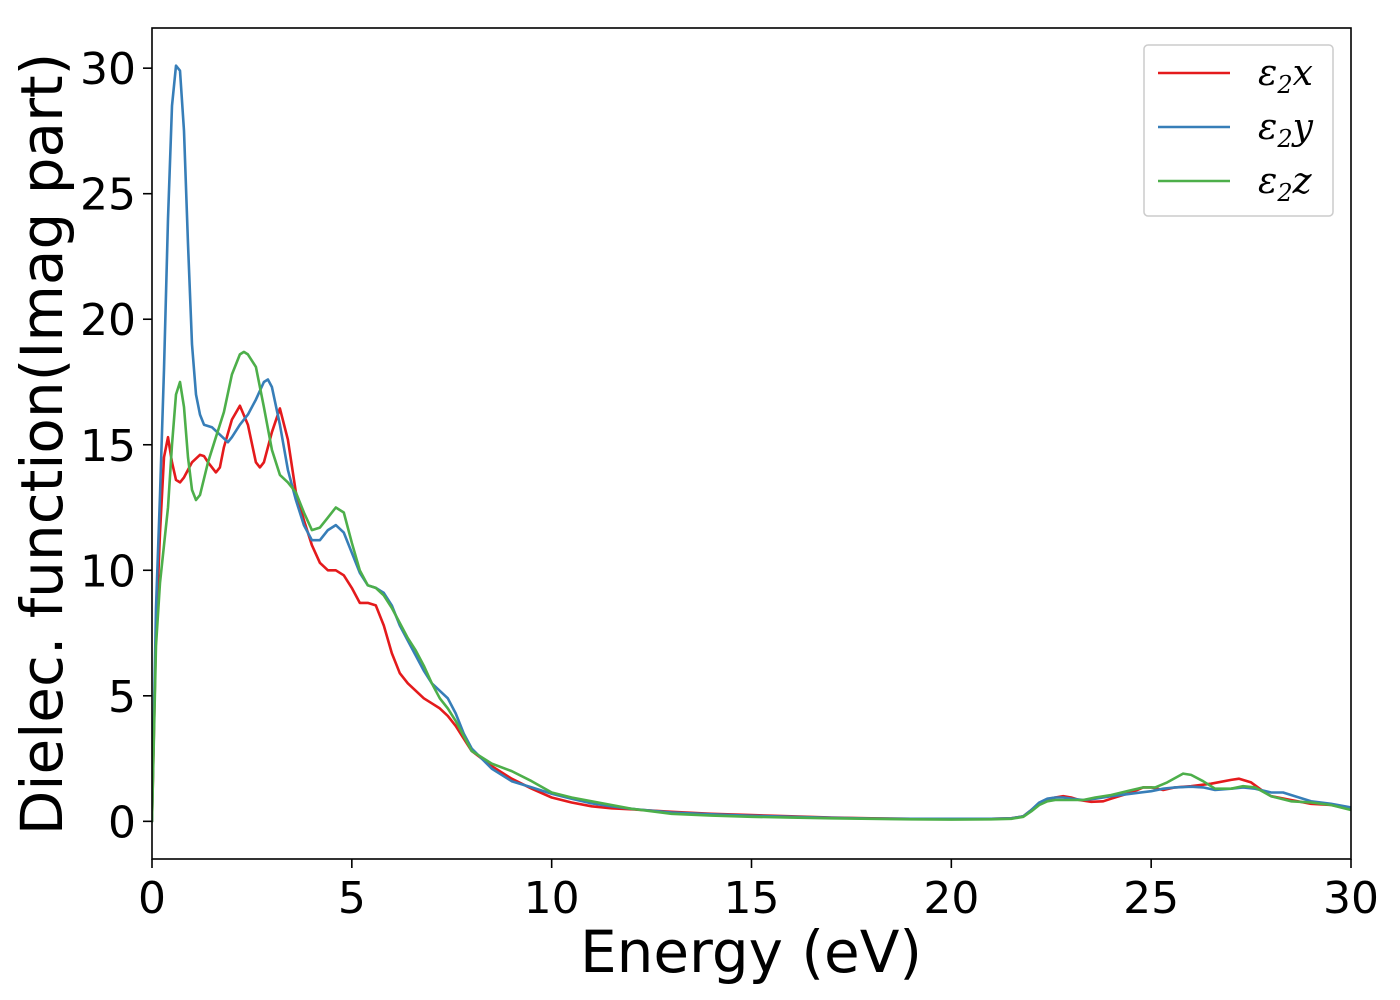  I want to click on y-tick-label: 20, so click(108, 320).